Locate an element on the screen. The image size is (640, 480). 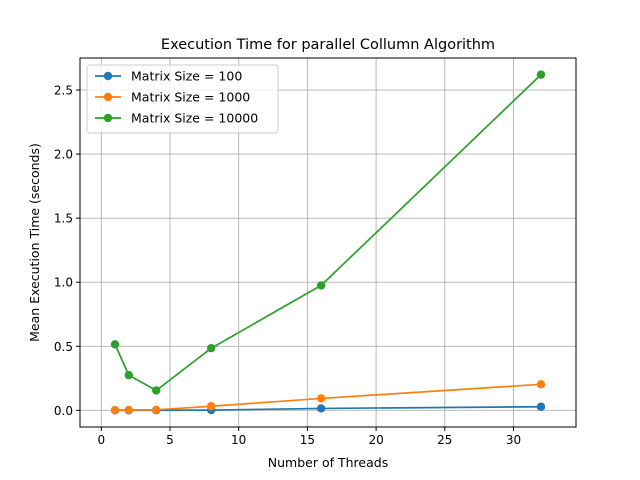
x-tick-label: 10 is located at coordinates (238, 440).